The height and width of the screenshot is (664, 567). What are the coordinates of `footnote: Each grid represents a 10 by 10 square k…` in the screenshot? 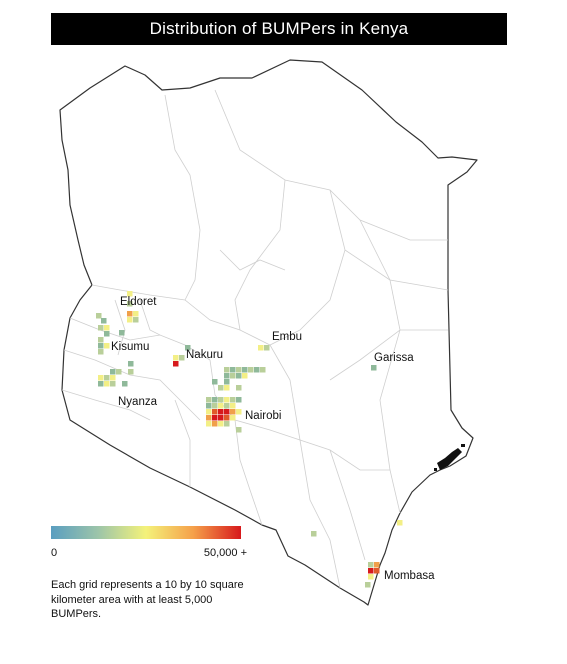 It's located at (147, 599).